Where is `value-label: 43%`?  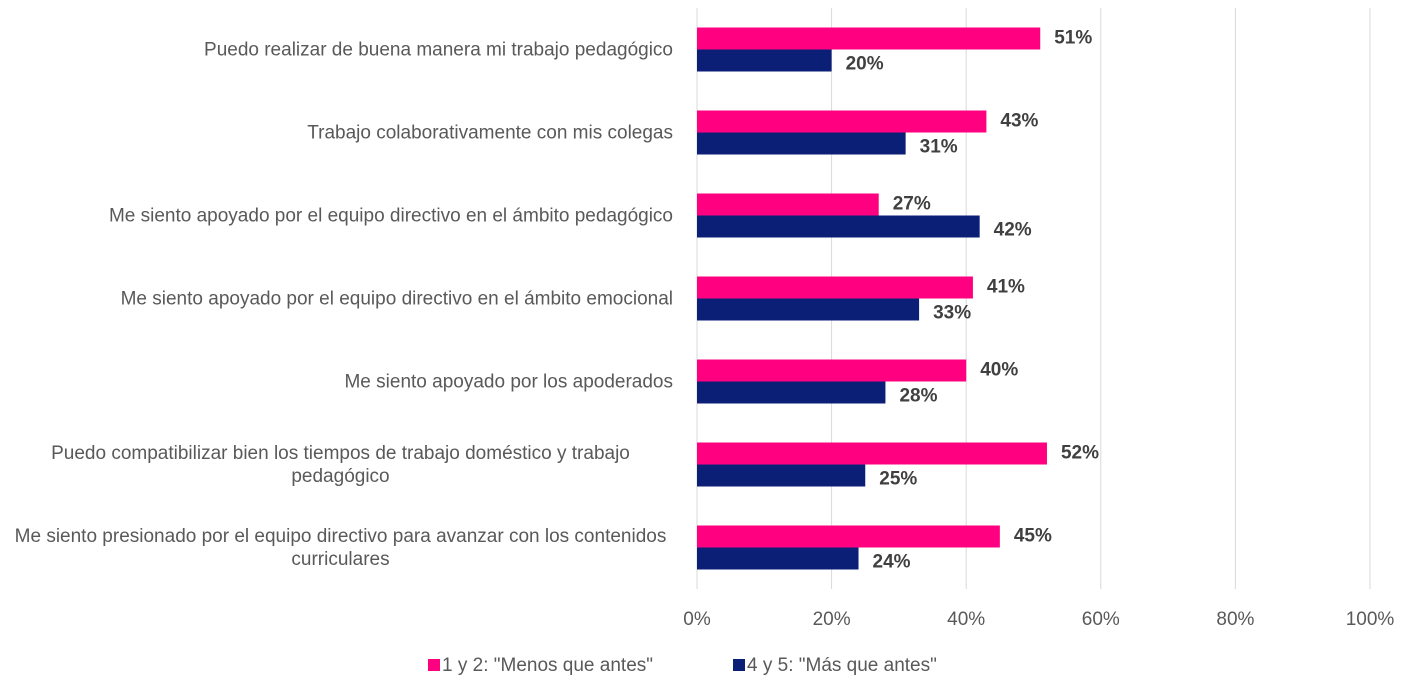 value-label: 43% is located at coordinates (1019, 121).